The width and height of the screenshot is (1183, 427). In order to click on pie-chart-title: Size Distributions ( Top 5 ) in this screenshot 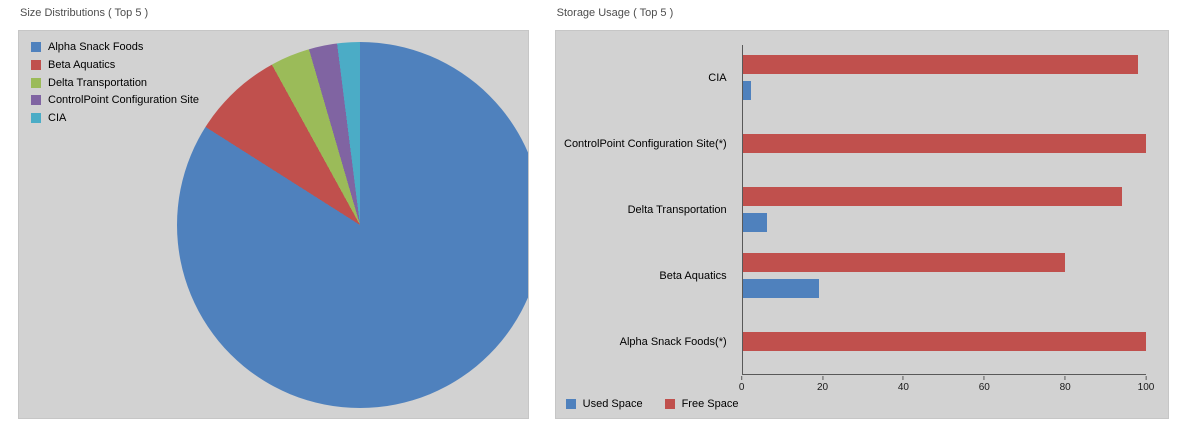, I will do `click(84, 13)`.